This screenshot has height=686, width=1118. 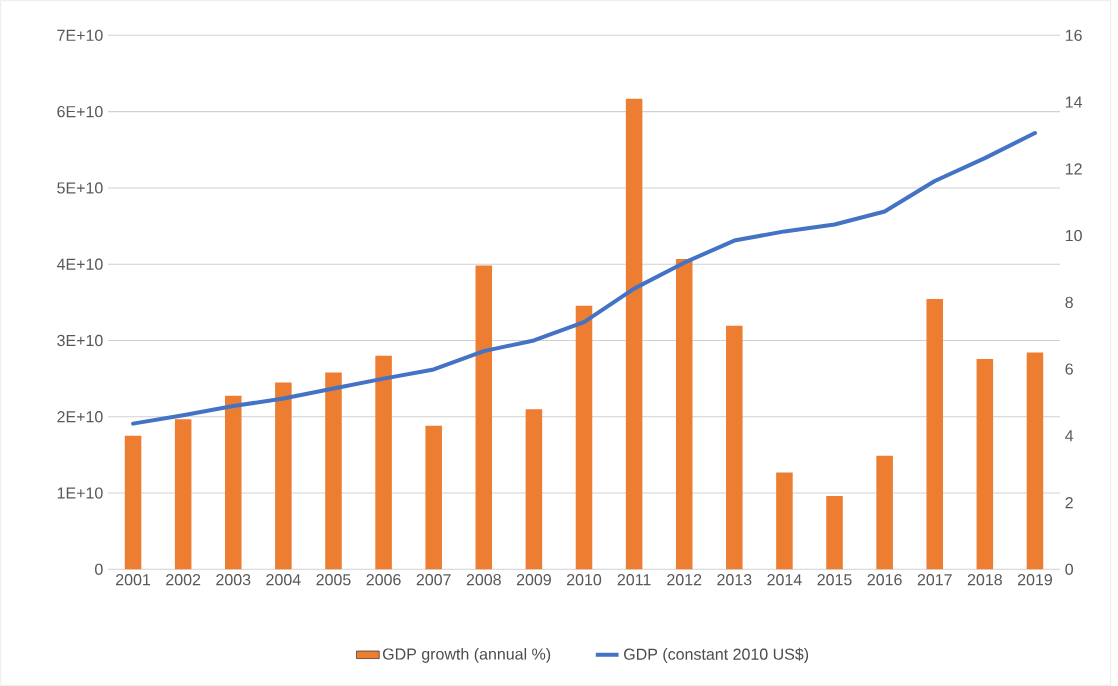 What do you see at coordinates (784, 580) in the screenshot?
I see `x-tick-label: 2014` at bounding box center [784, 580].